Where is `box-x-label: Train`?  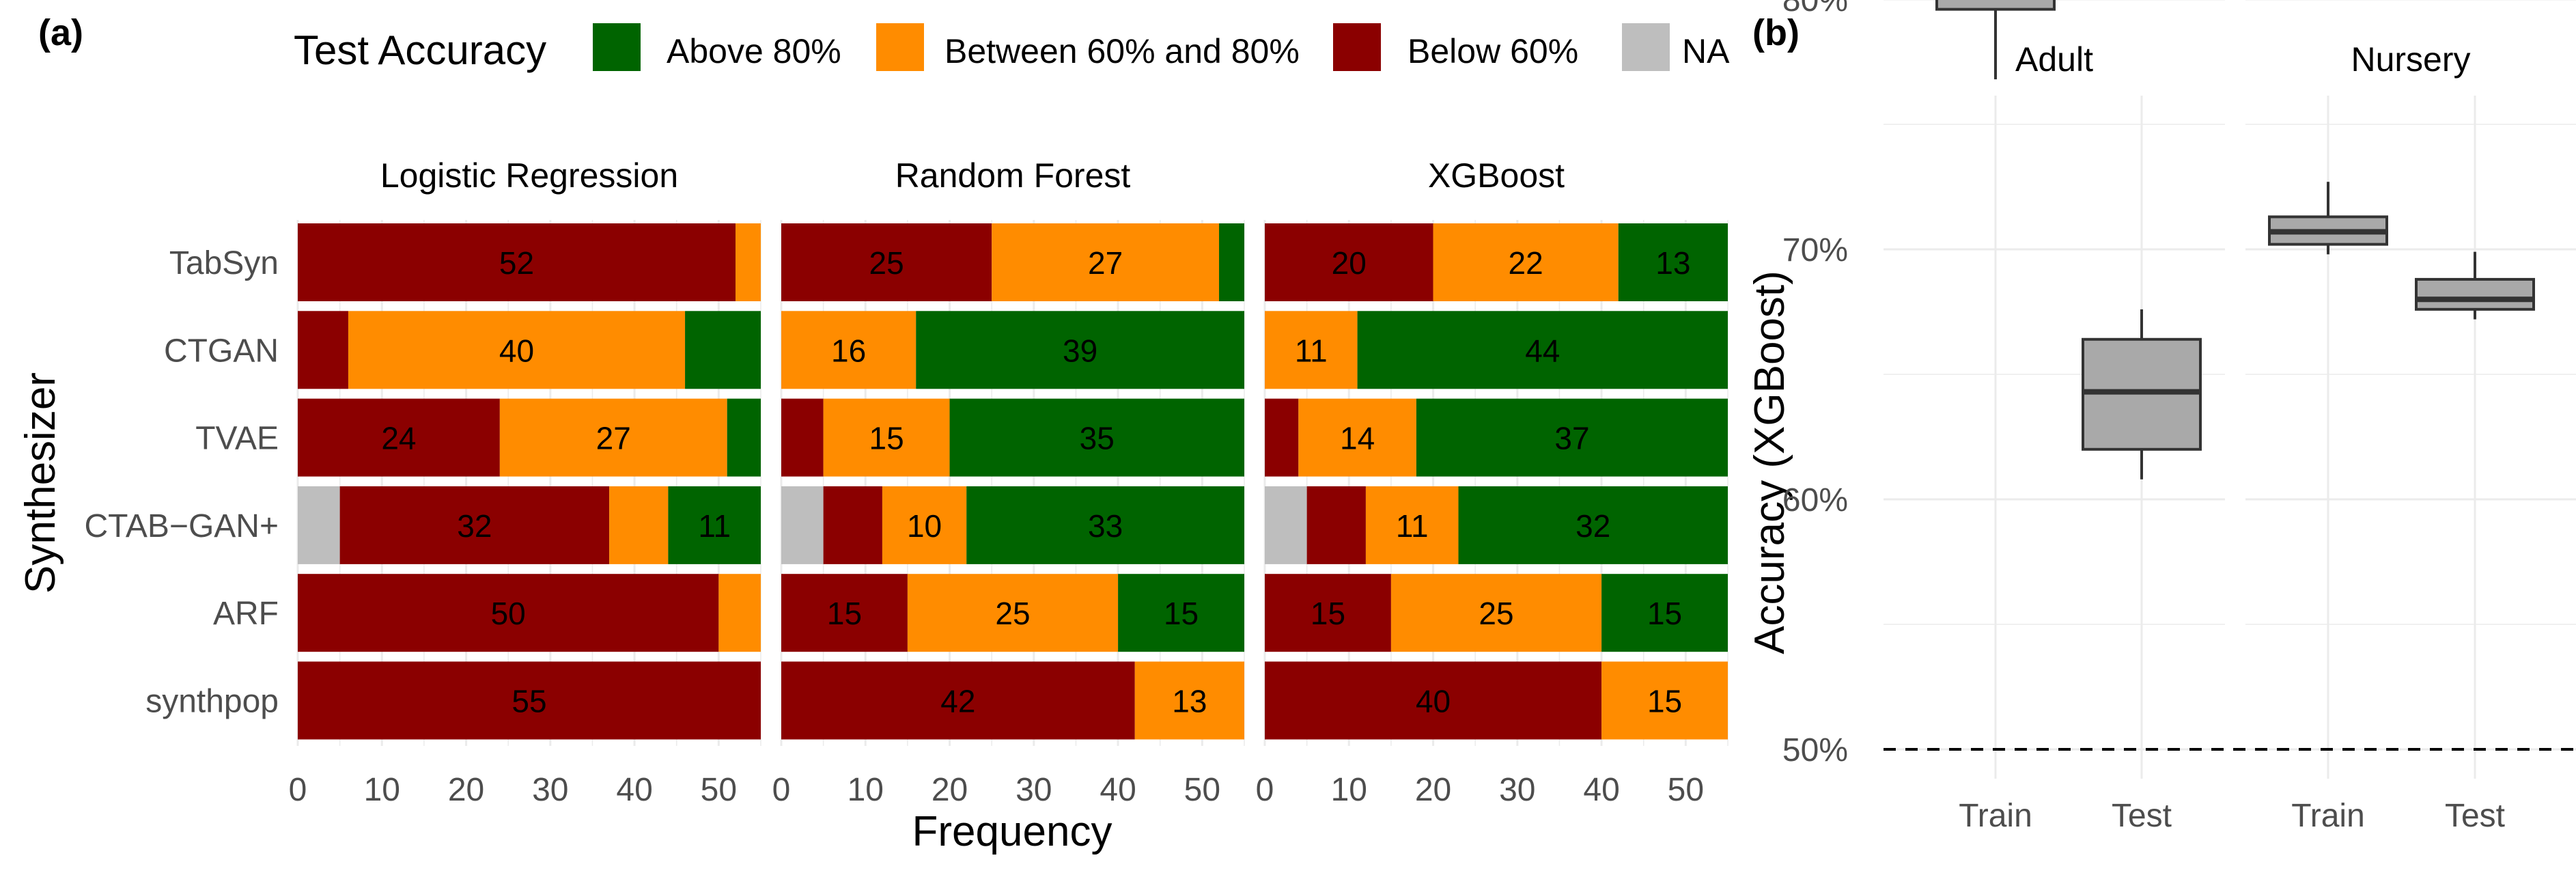 box-x-label: Train is located at coordinates (1995, 816).